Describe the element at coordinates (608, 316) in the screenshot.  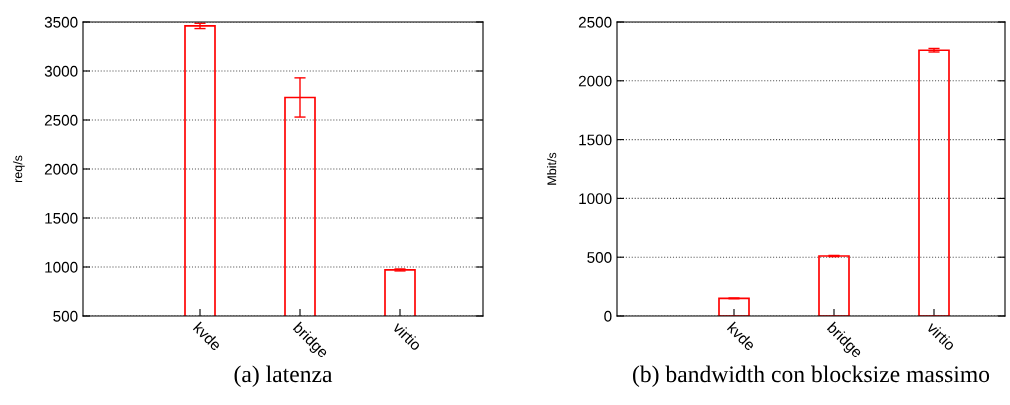
I see `y-tick-label: 0` at that location.